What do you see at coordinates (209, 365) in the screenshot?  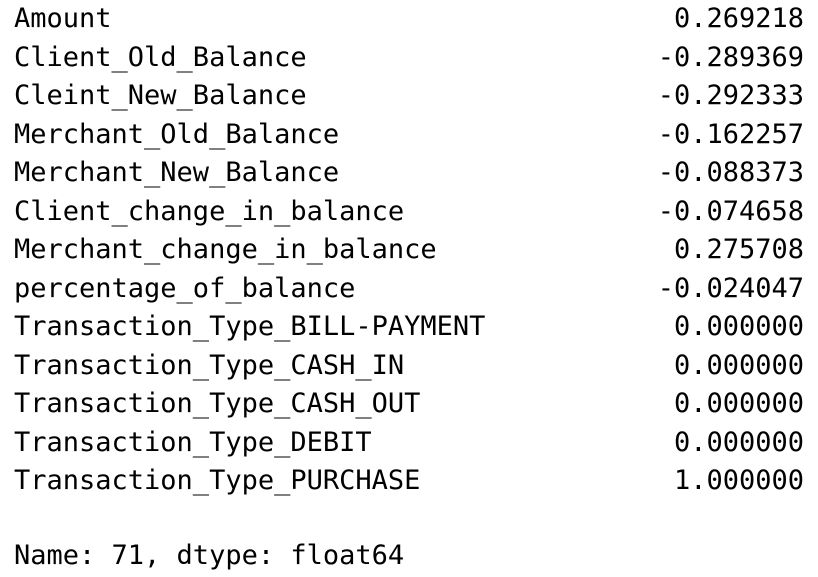 I see `row-label: Transaction_Type_CASH_IN` at bounding box center [209, 365].